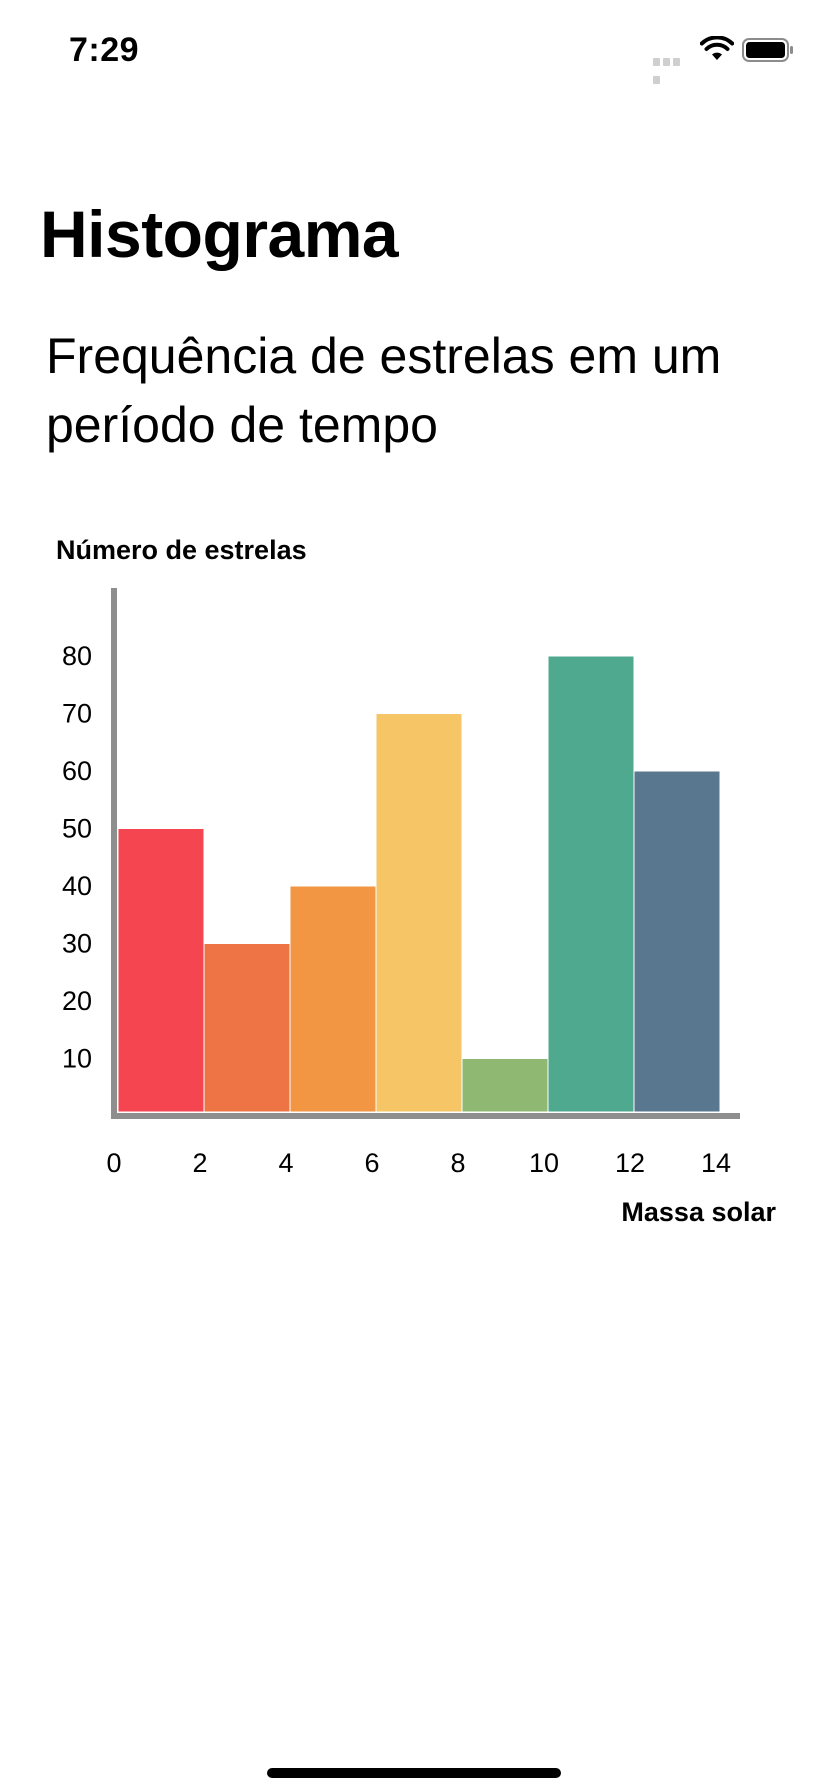 The width and height of the screenshot is (828, 1792). Describe the element at coordinates (77, 714) in the screenshot. I see `y-tick-label: 70` at that location.